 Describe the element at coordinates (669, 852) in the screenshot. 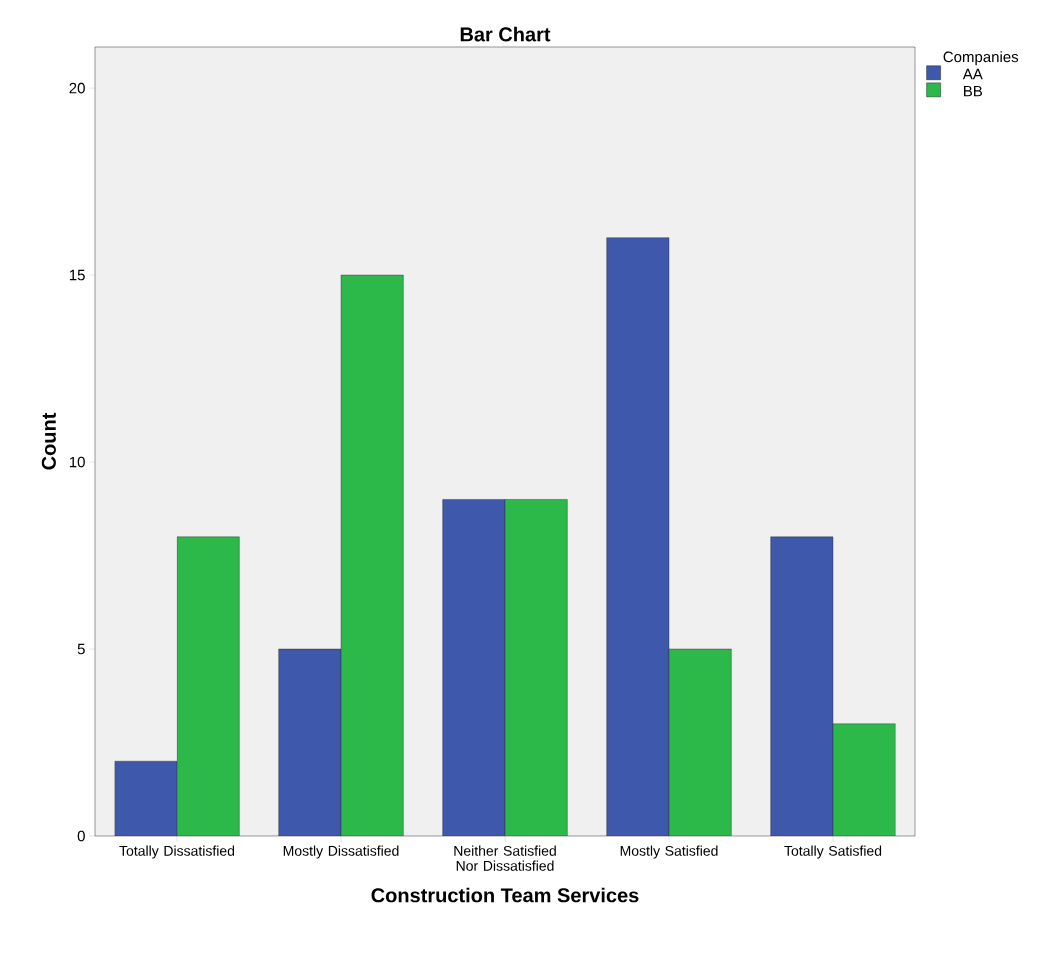

I see `x-tick-label: Mostly Satisfied` at that location.